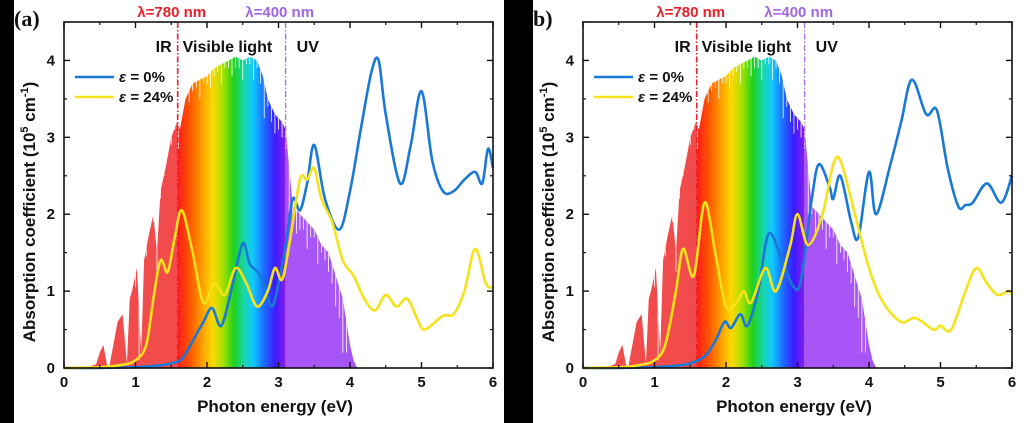  What do you see at coordinates (543, 18) in the screenshot?
I see `panel-label: b)` at bounding box center [543, 18].